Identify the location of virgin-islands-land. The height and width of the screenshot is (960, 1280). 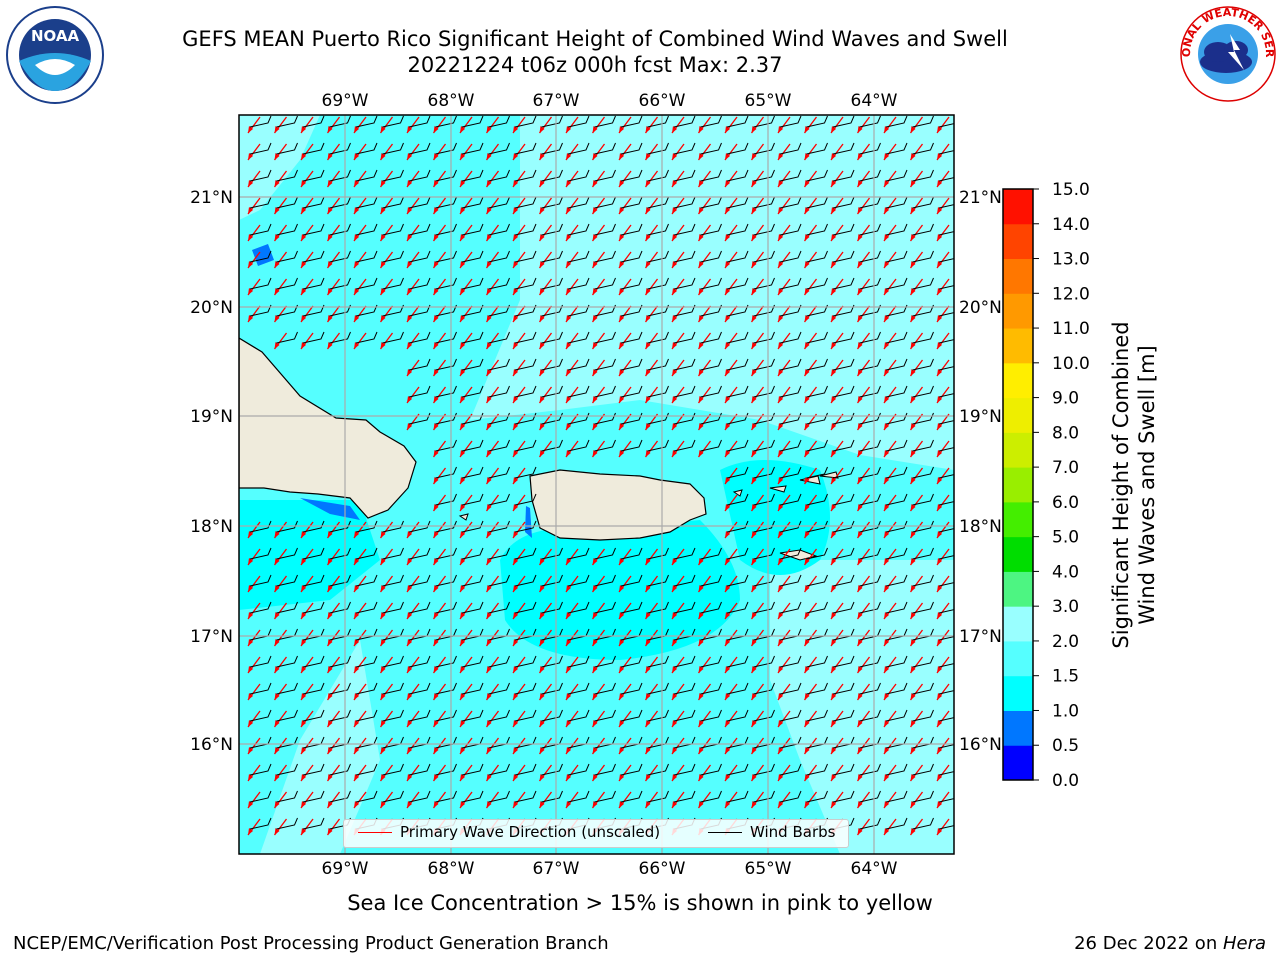
(785, 484).